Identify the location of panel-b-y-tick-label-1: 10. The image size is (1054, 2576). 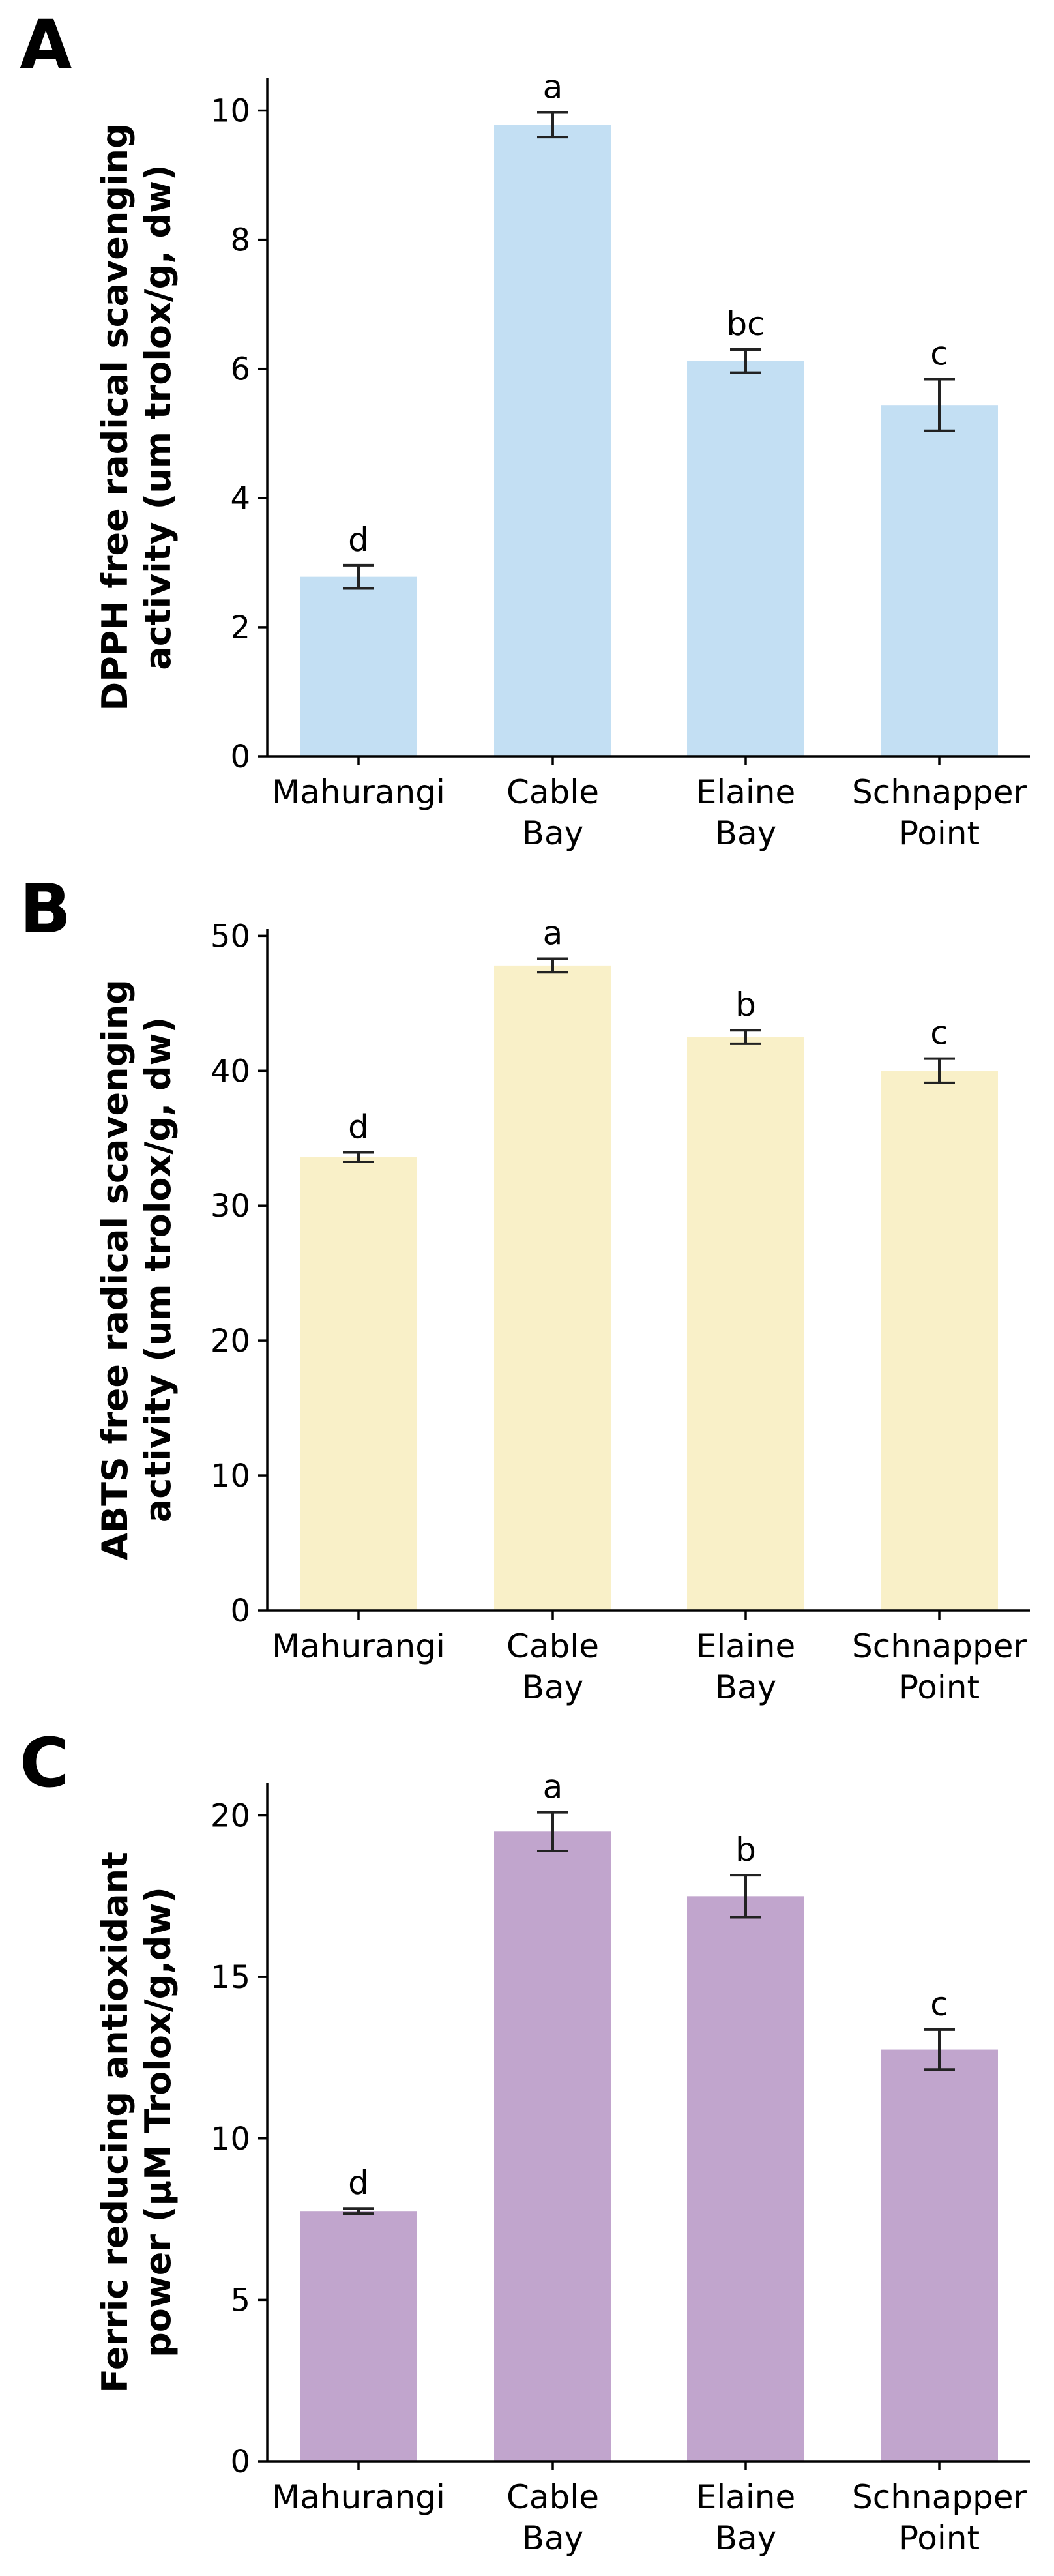
(231, 1476).